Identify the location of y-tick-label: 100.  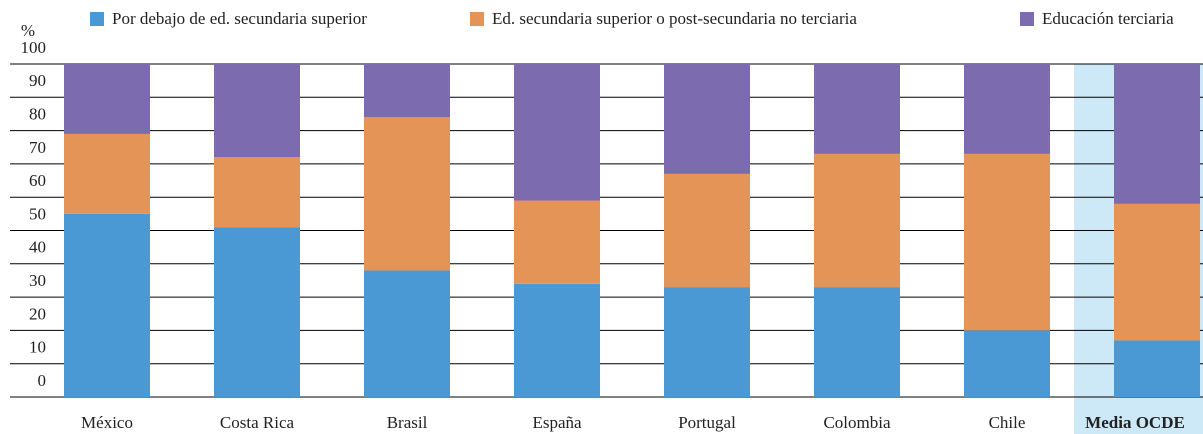
(34, 47).